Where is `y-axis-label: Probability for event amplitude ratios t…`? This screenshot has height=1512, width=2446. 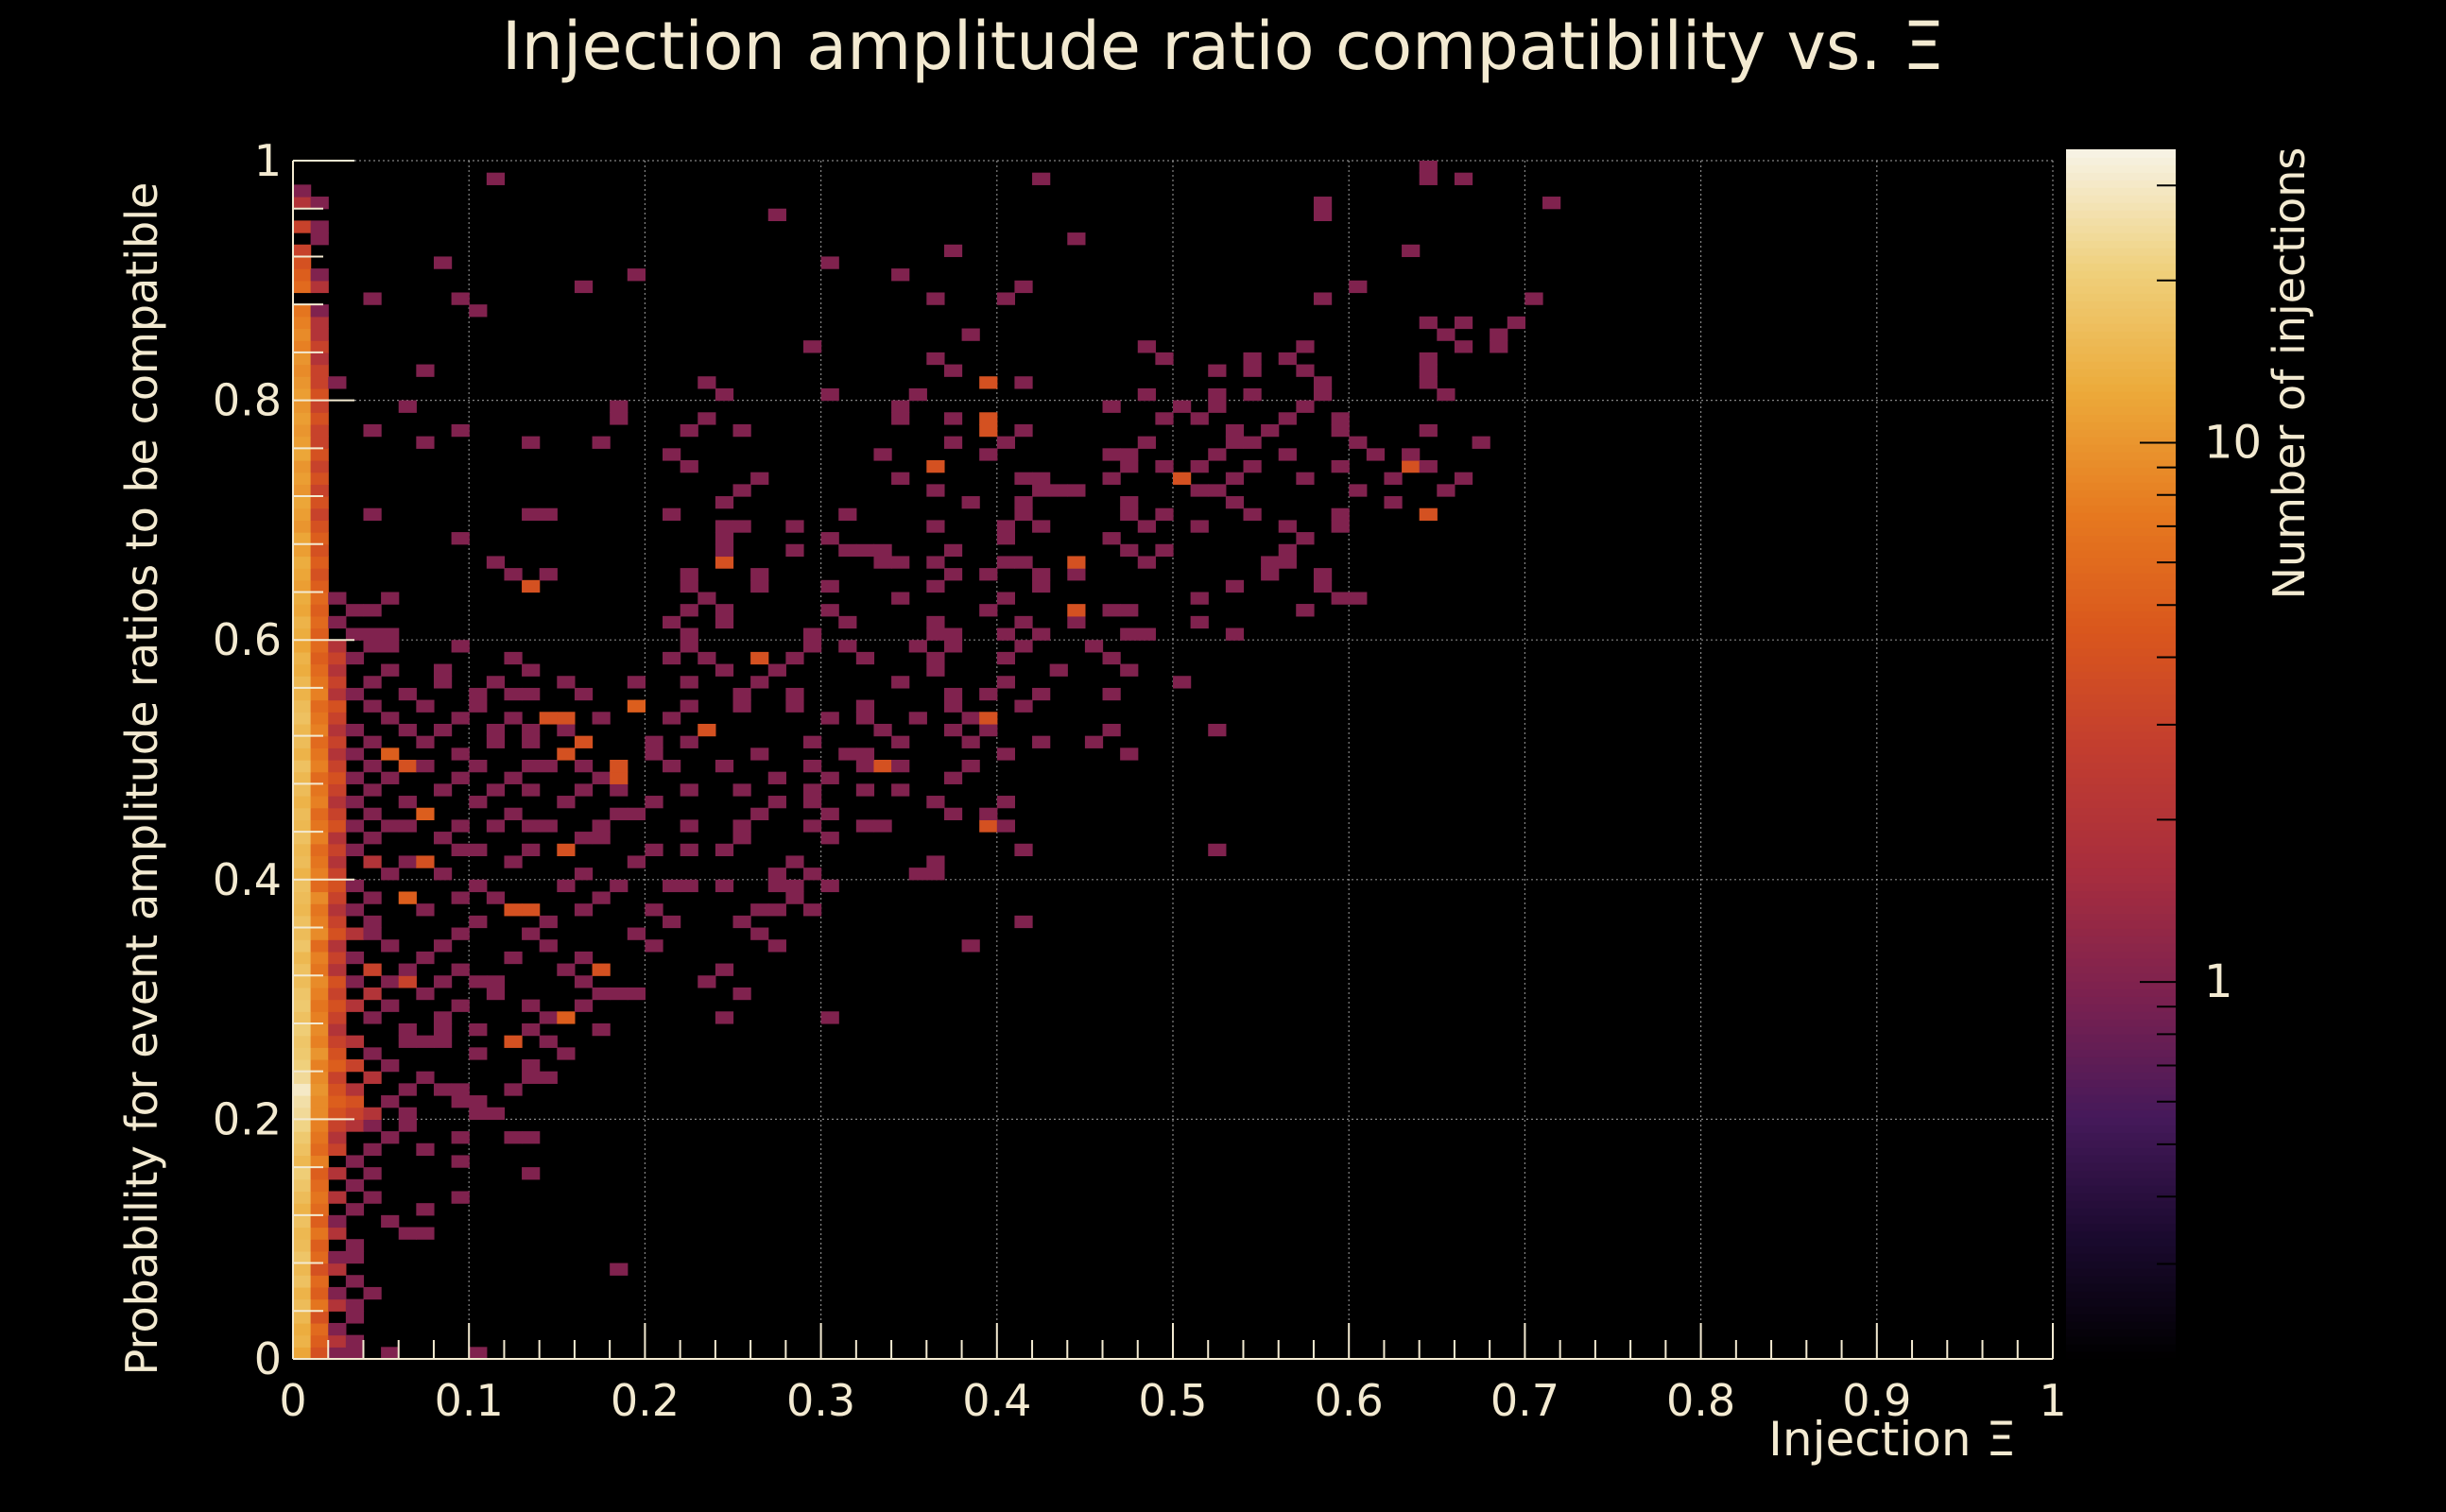 y-axis-label: Probability for event amplitude ratios t… is located at coordinates (141, 778).